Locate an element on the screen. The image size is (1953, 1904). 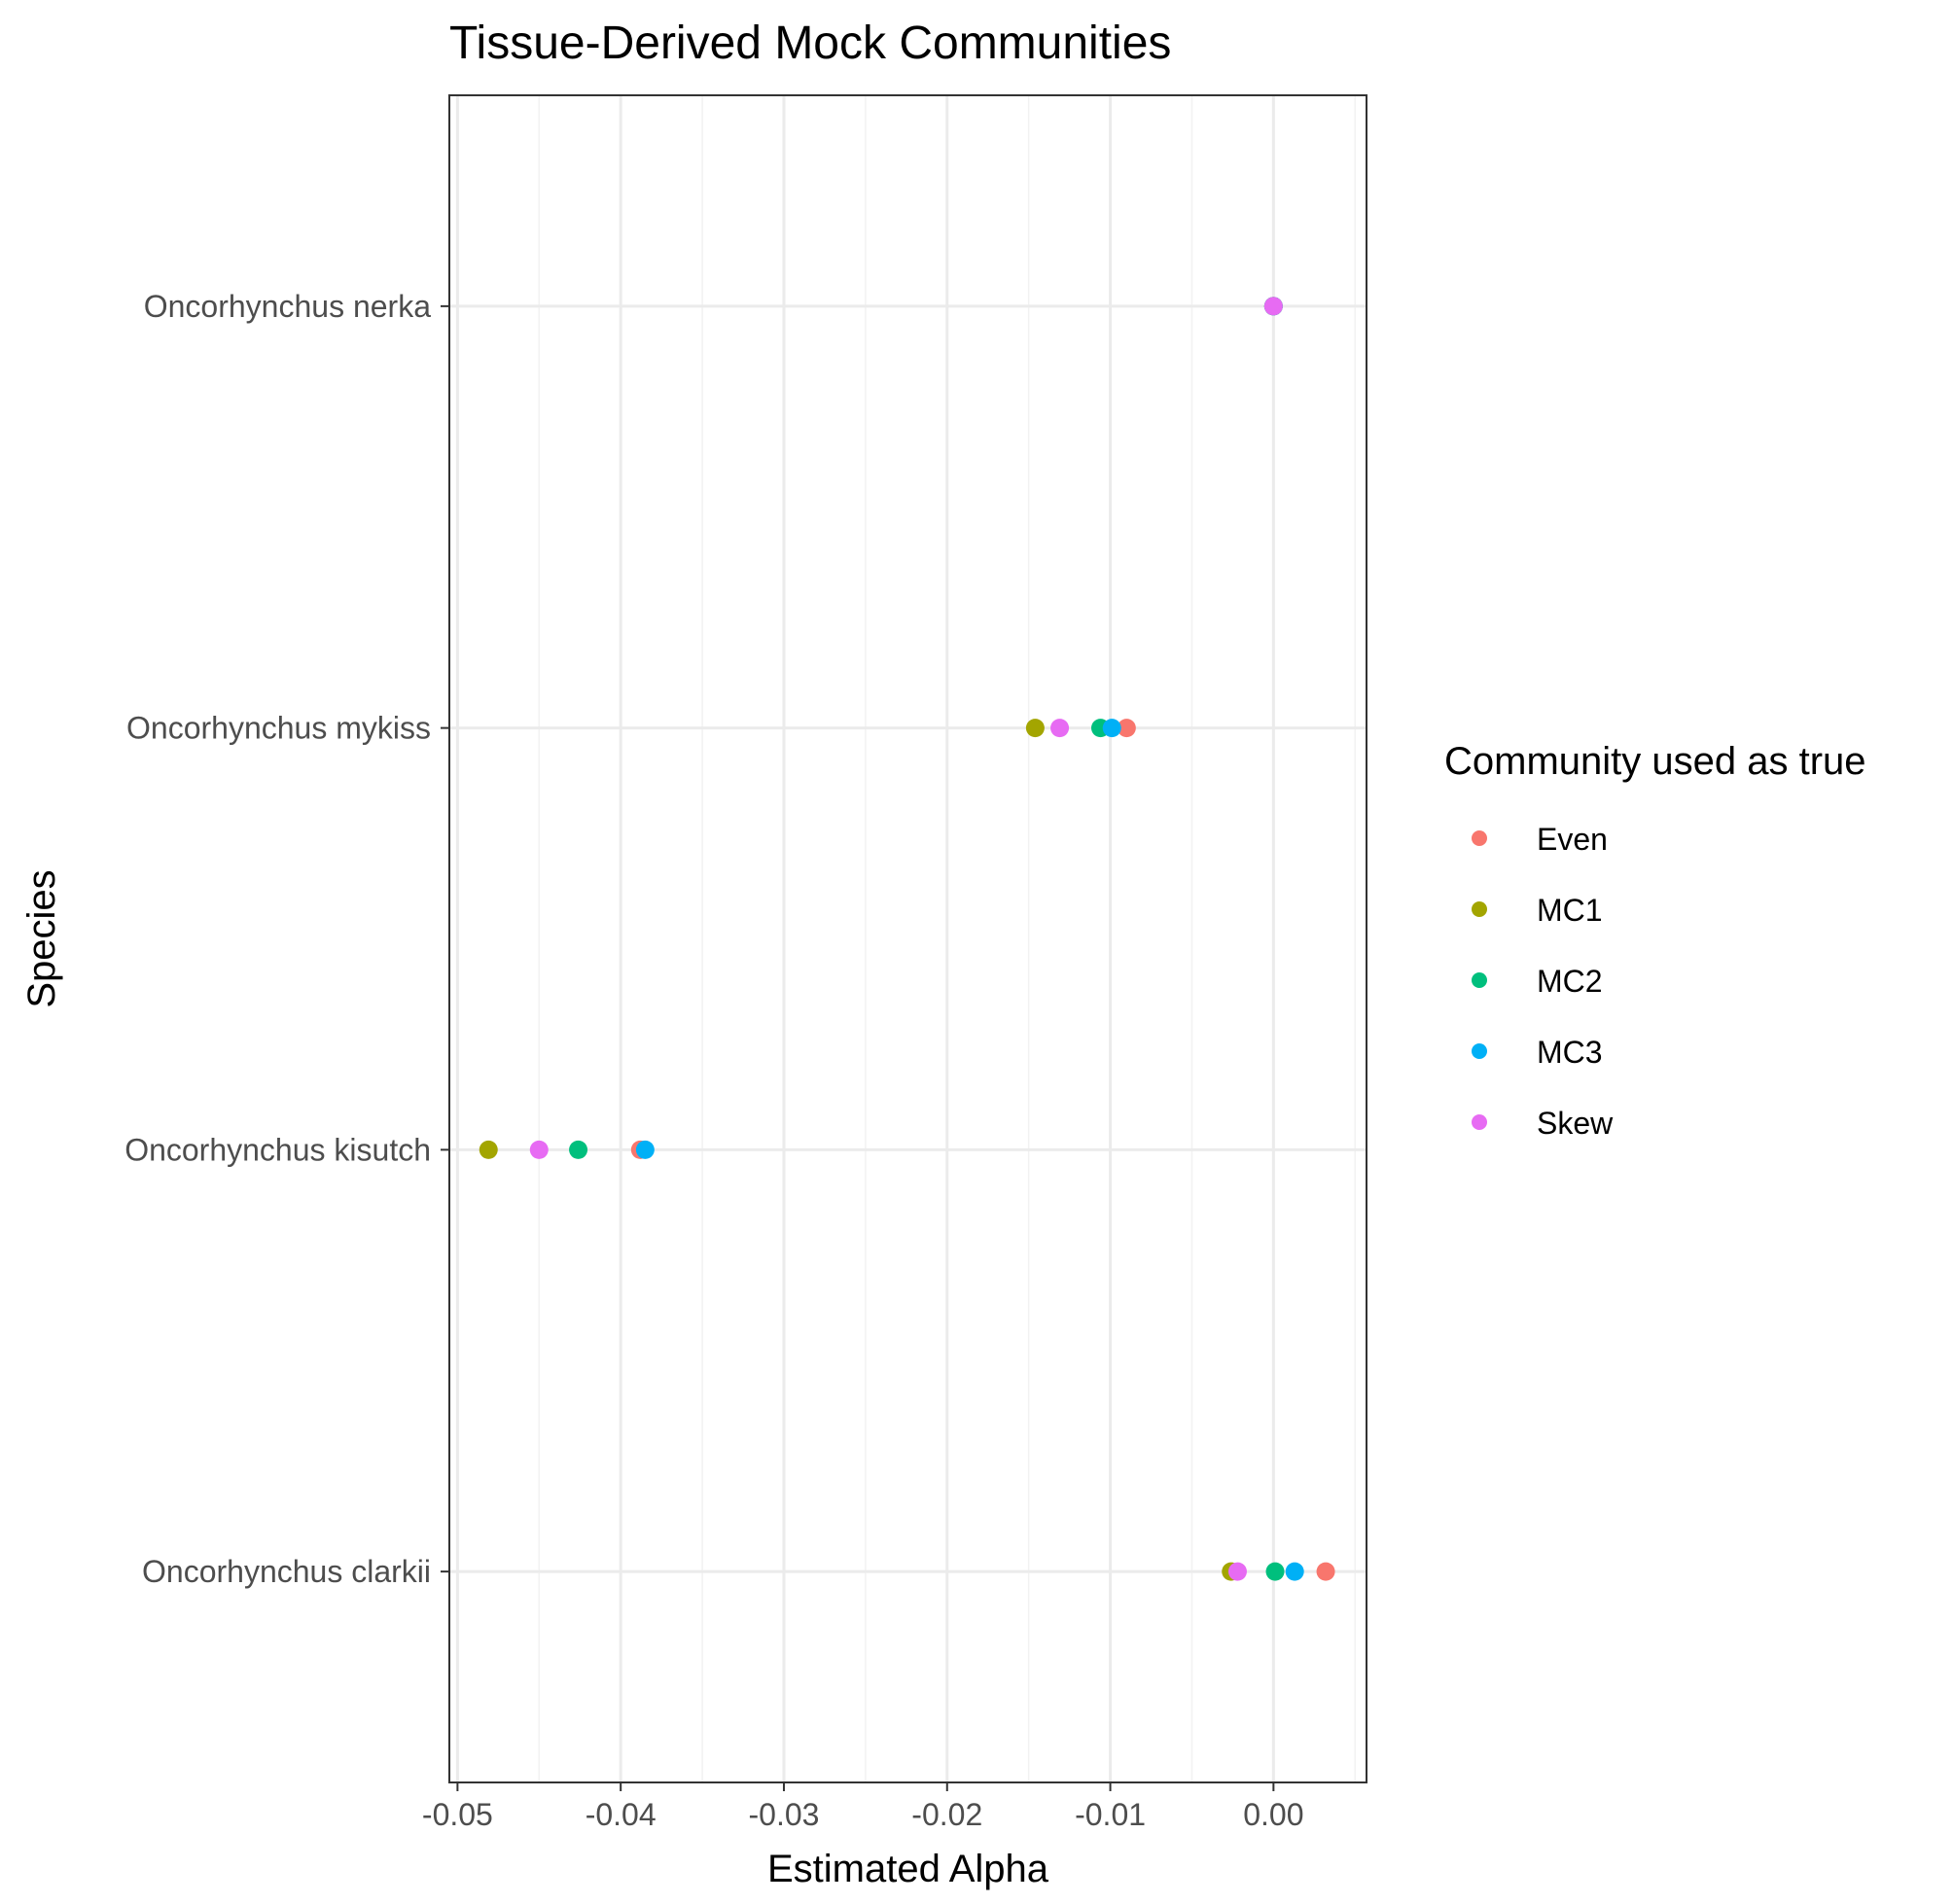
legend-key-mc3 is located at coordinates (1479, 1051).